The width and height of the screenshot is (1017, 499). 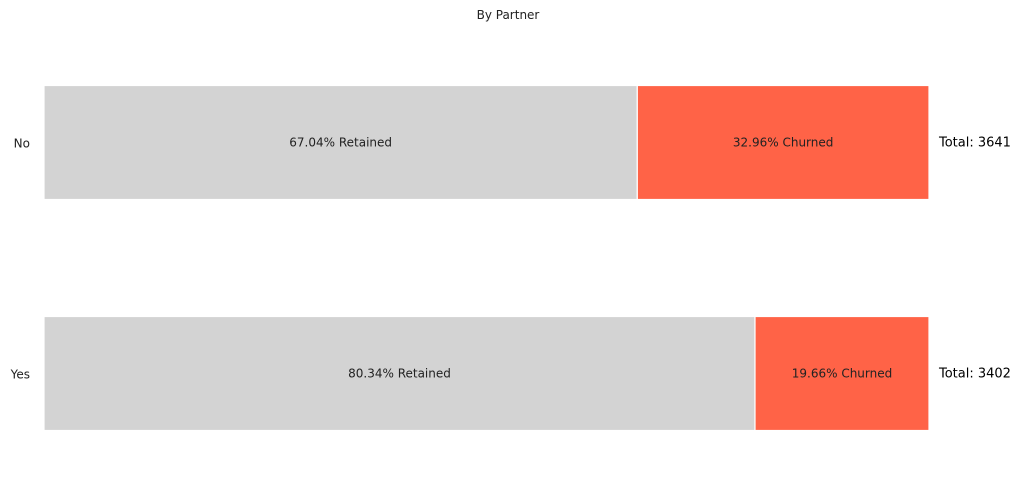 I want to click on data-label-retained-no: 67.04% Retained, so click(x=340, y=143).